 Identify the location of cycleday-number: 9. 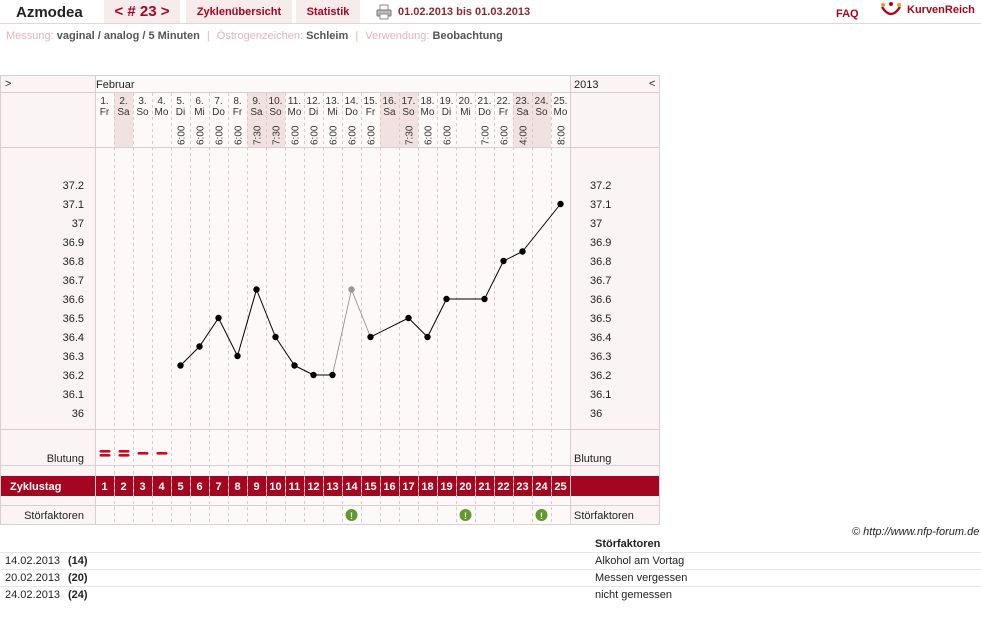
(256, 487).